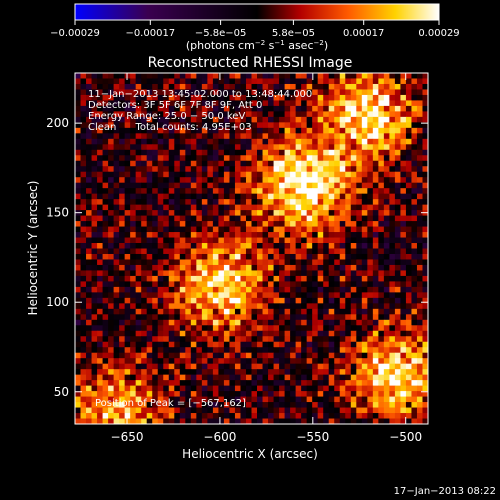  I want to click on info-line-clean: Clean Total counts: 4.95E+03, so click(170, 127).